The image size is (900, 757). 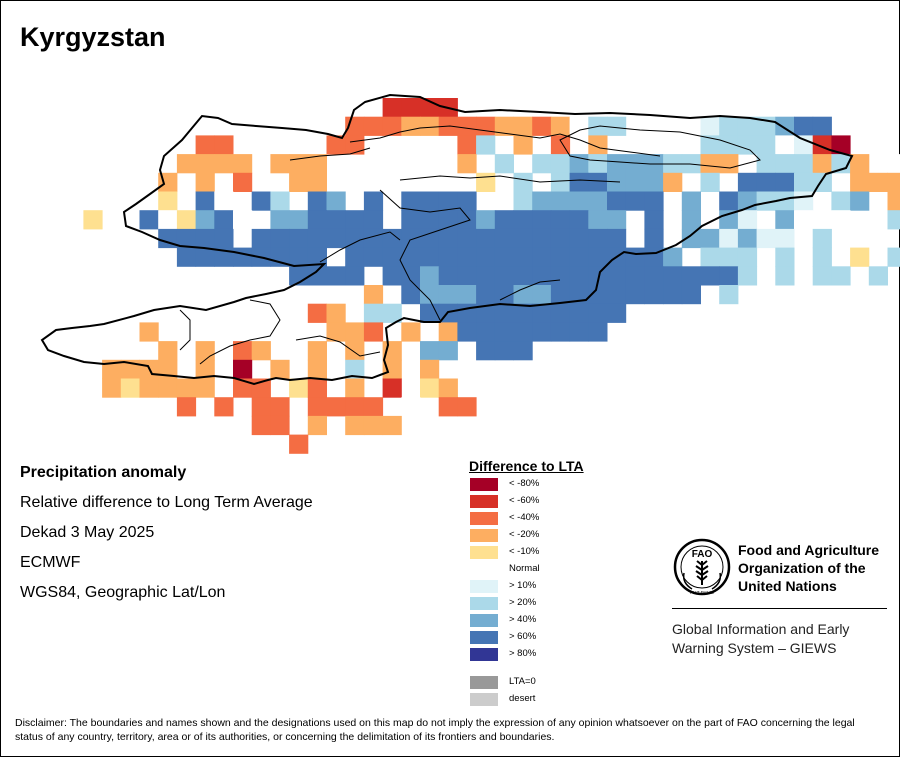 I want to click on legend-label: desert, so click(x=522, y=698).